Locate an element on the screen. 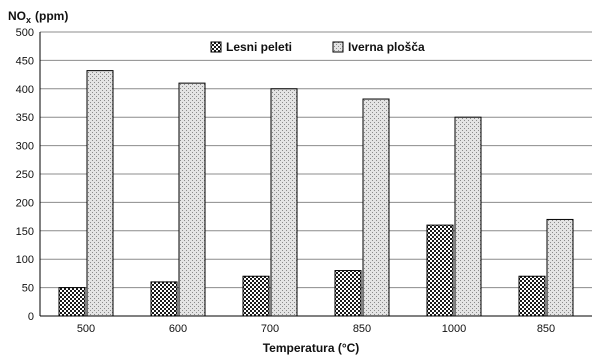 Image resolution: width=593 pixels, height=358 pixels. y-axis-title: NOx (ppm) is located at coordinates (38, 17).